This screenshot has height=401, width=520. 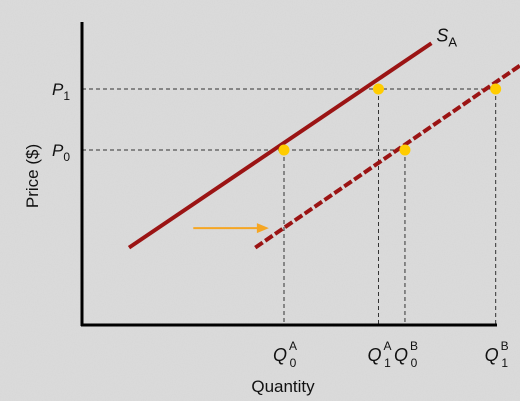 What do you see at coordinates (262, 228) in the screenshot?
I see `shift-arrow-head` at bounding box center [262, 228].